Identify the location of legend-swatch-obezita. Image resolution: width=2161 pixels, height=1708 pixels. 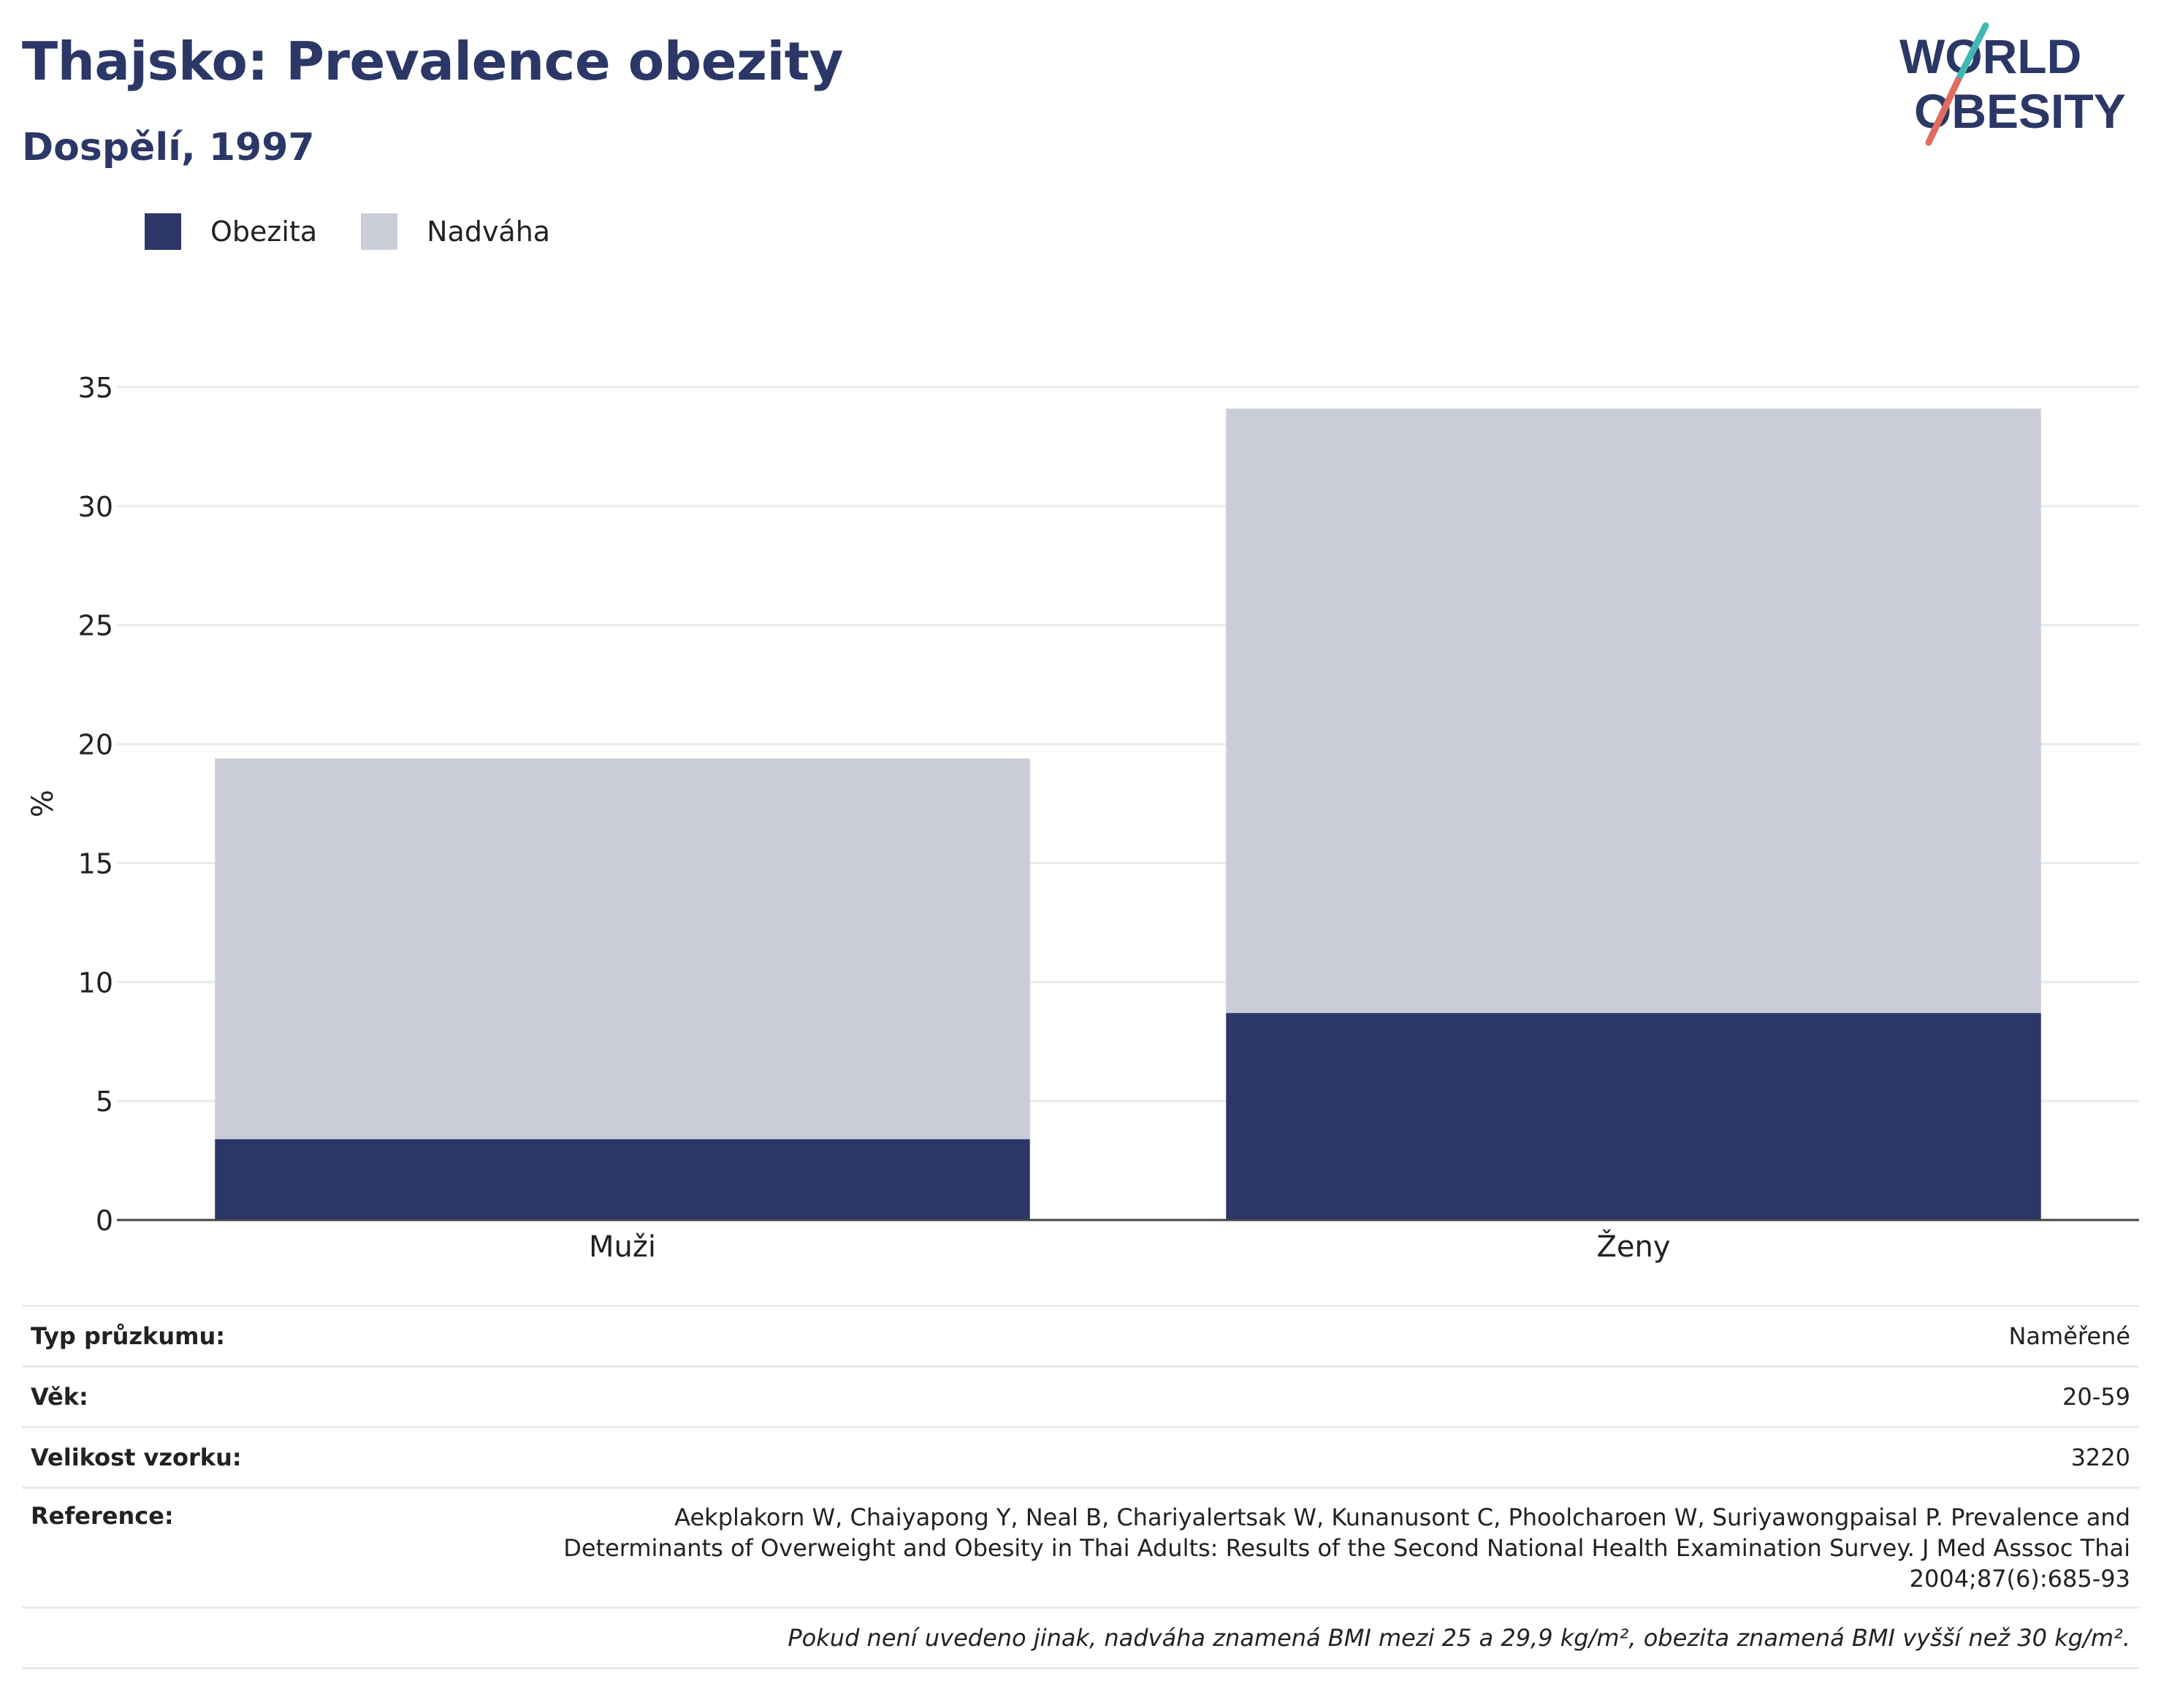
(163, 231).